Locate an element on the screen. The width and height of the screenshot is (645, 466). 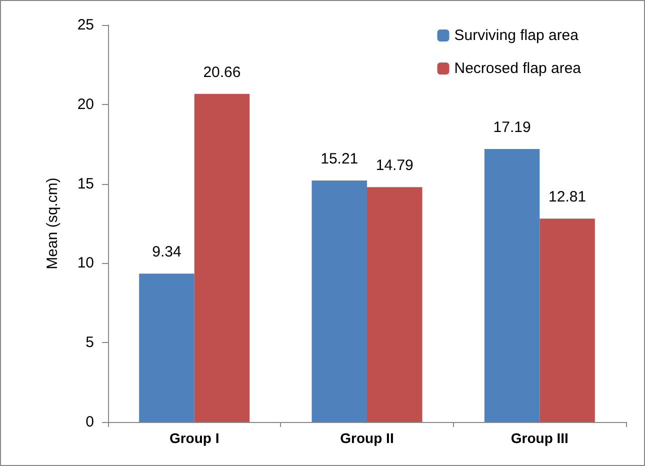
x-tick-label: Group I is located at coordinates (194, 438).